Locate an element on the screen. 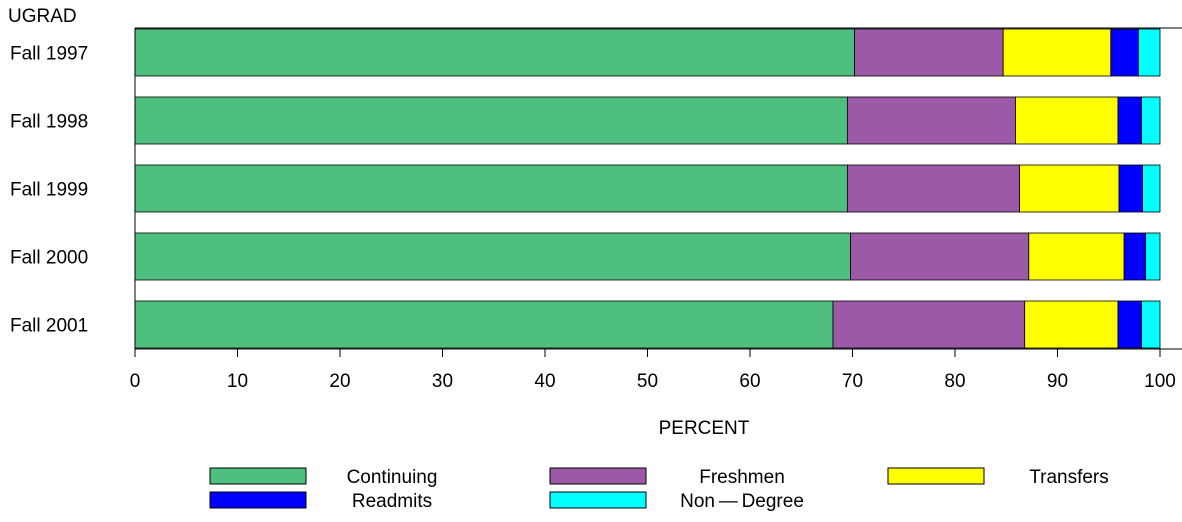  x-tick-label: 30 is located at coordinates (442, 381).